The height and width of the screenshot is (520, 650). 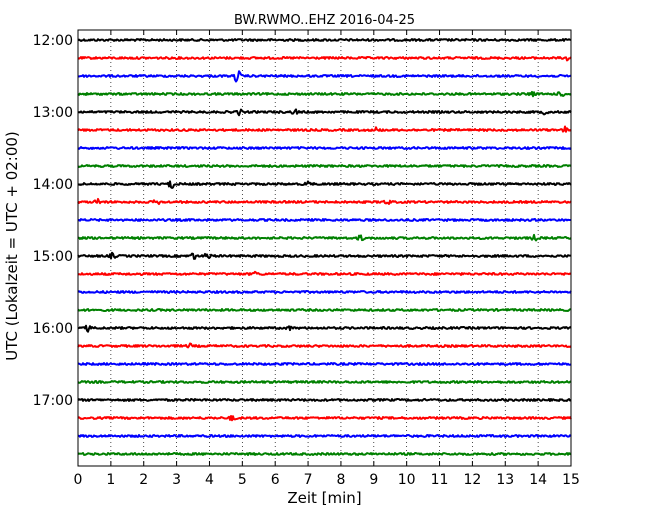 I want to click on x-tick-label: 15, so click(x=571, y=480).